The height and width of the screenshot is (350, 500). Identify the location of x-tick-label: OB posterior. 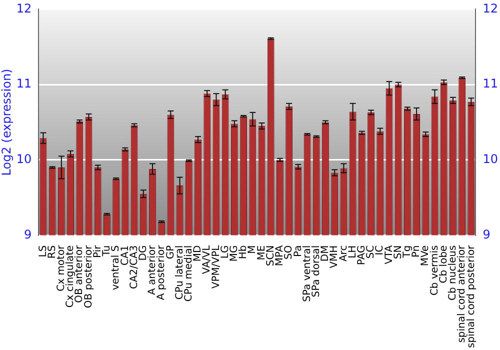
(88, 276).